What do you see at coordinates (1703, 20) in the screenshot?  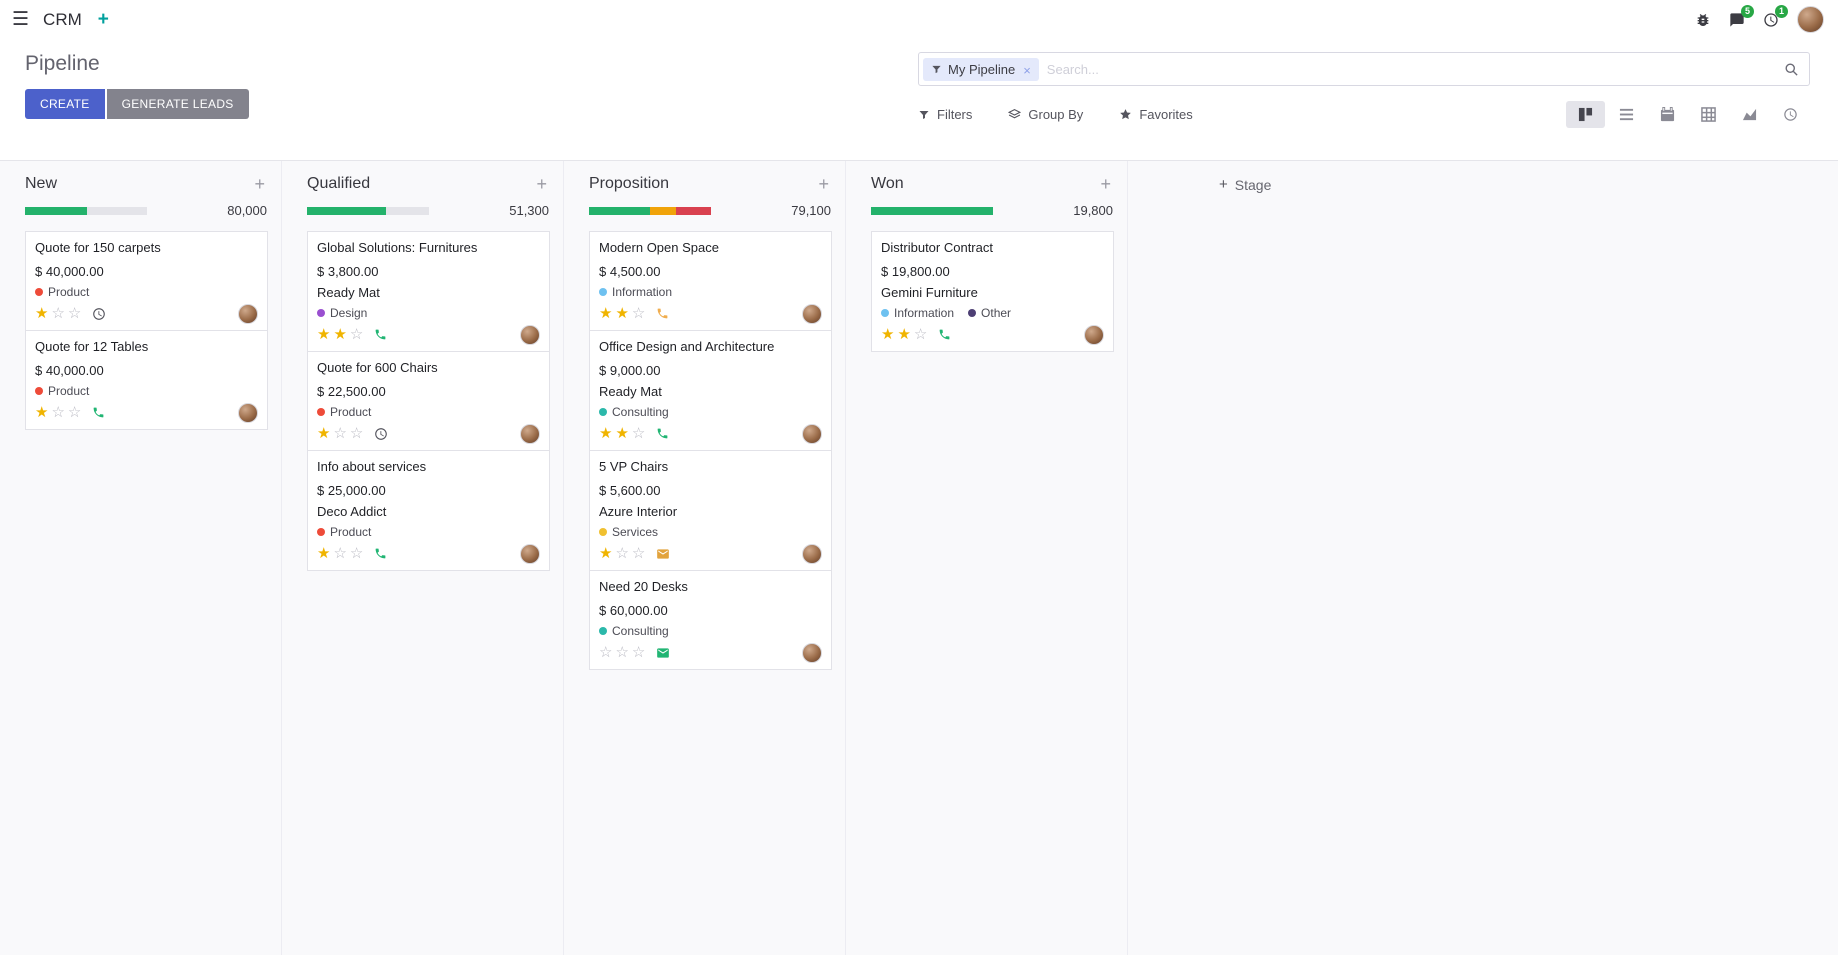 I see `debug-bug-icon` at bounding box center [1703, 20].